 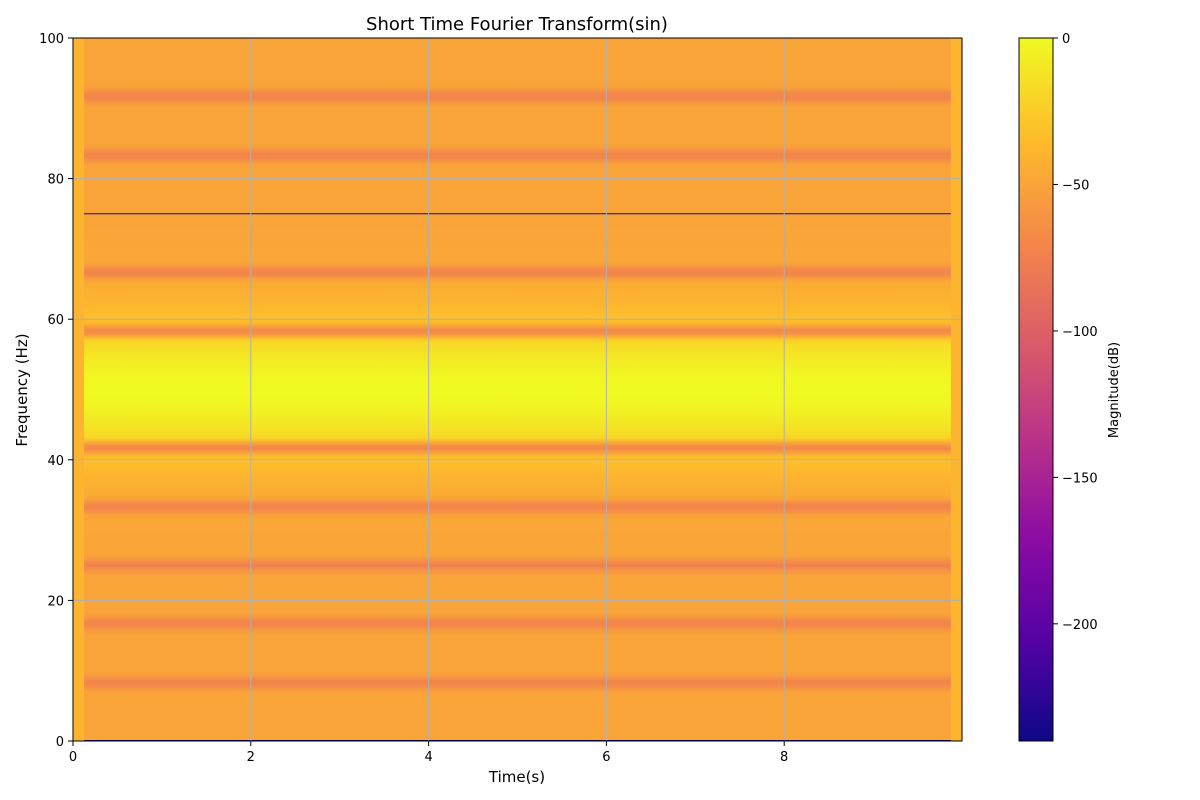 What do you see at coordinates (55, 320) in the screenshot?
I see `y-tick-label: 60` at bounding box center [55, 320].